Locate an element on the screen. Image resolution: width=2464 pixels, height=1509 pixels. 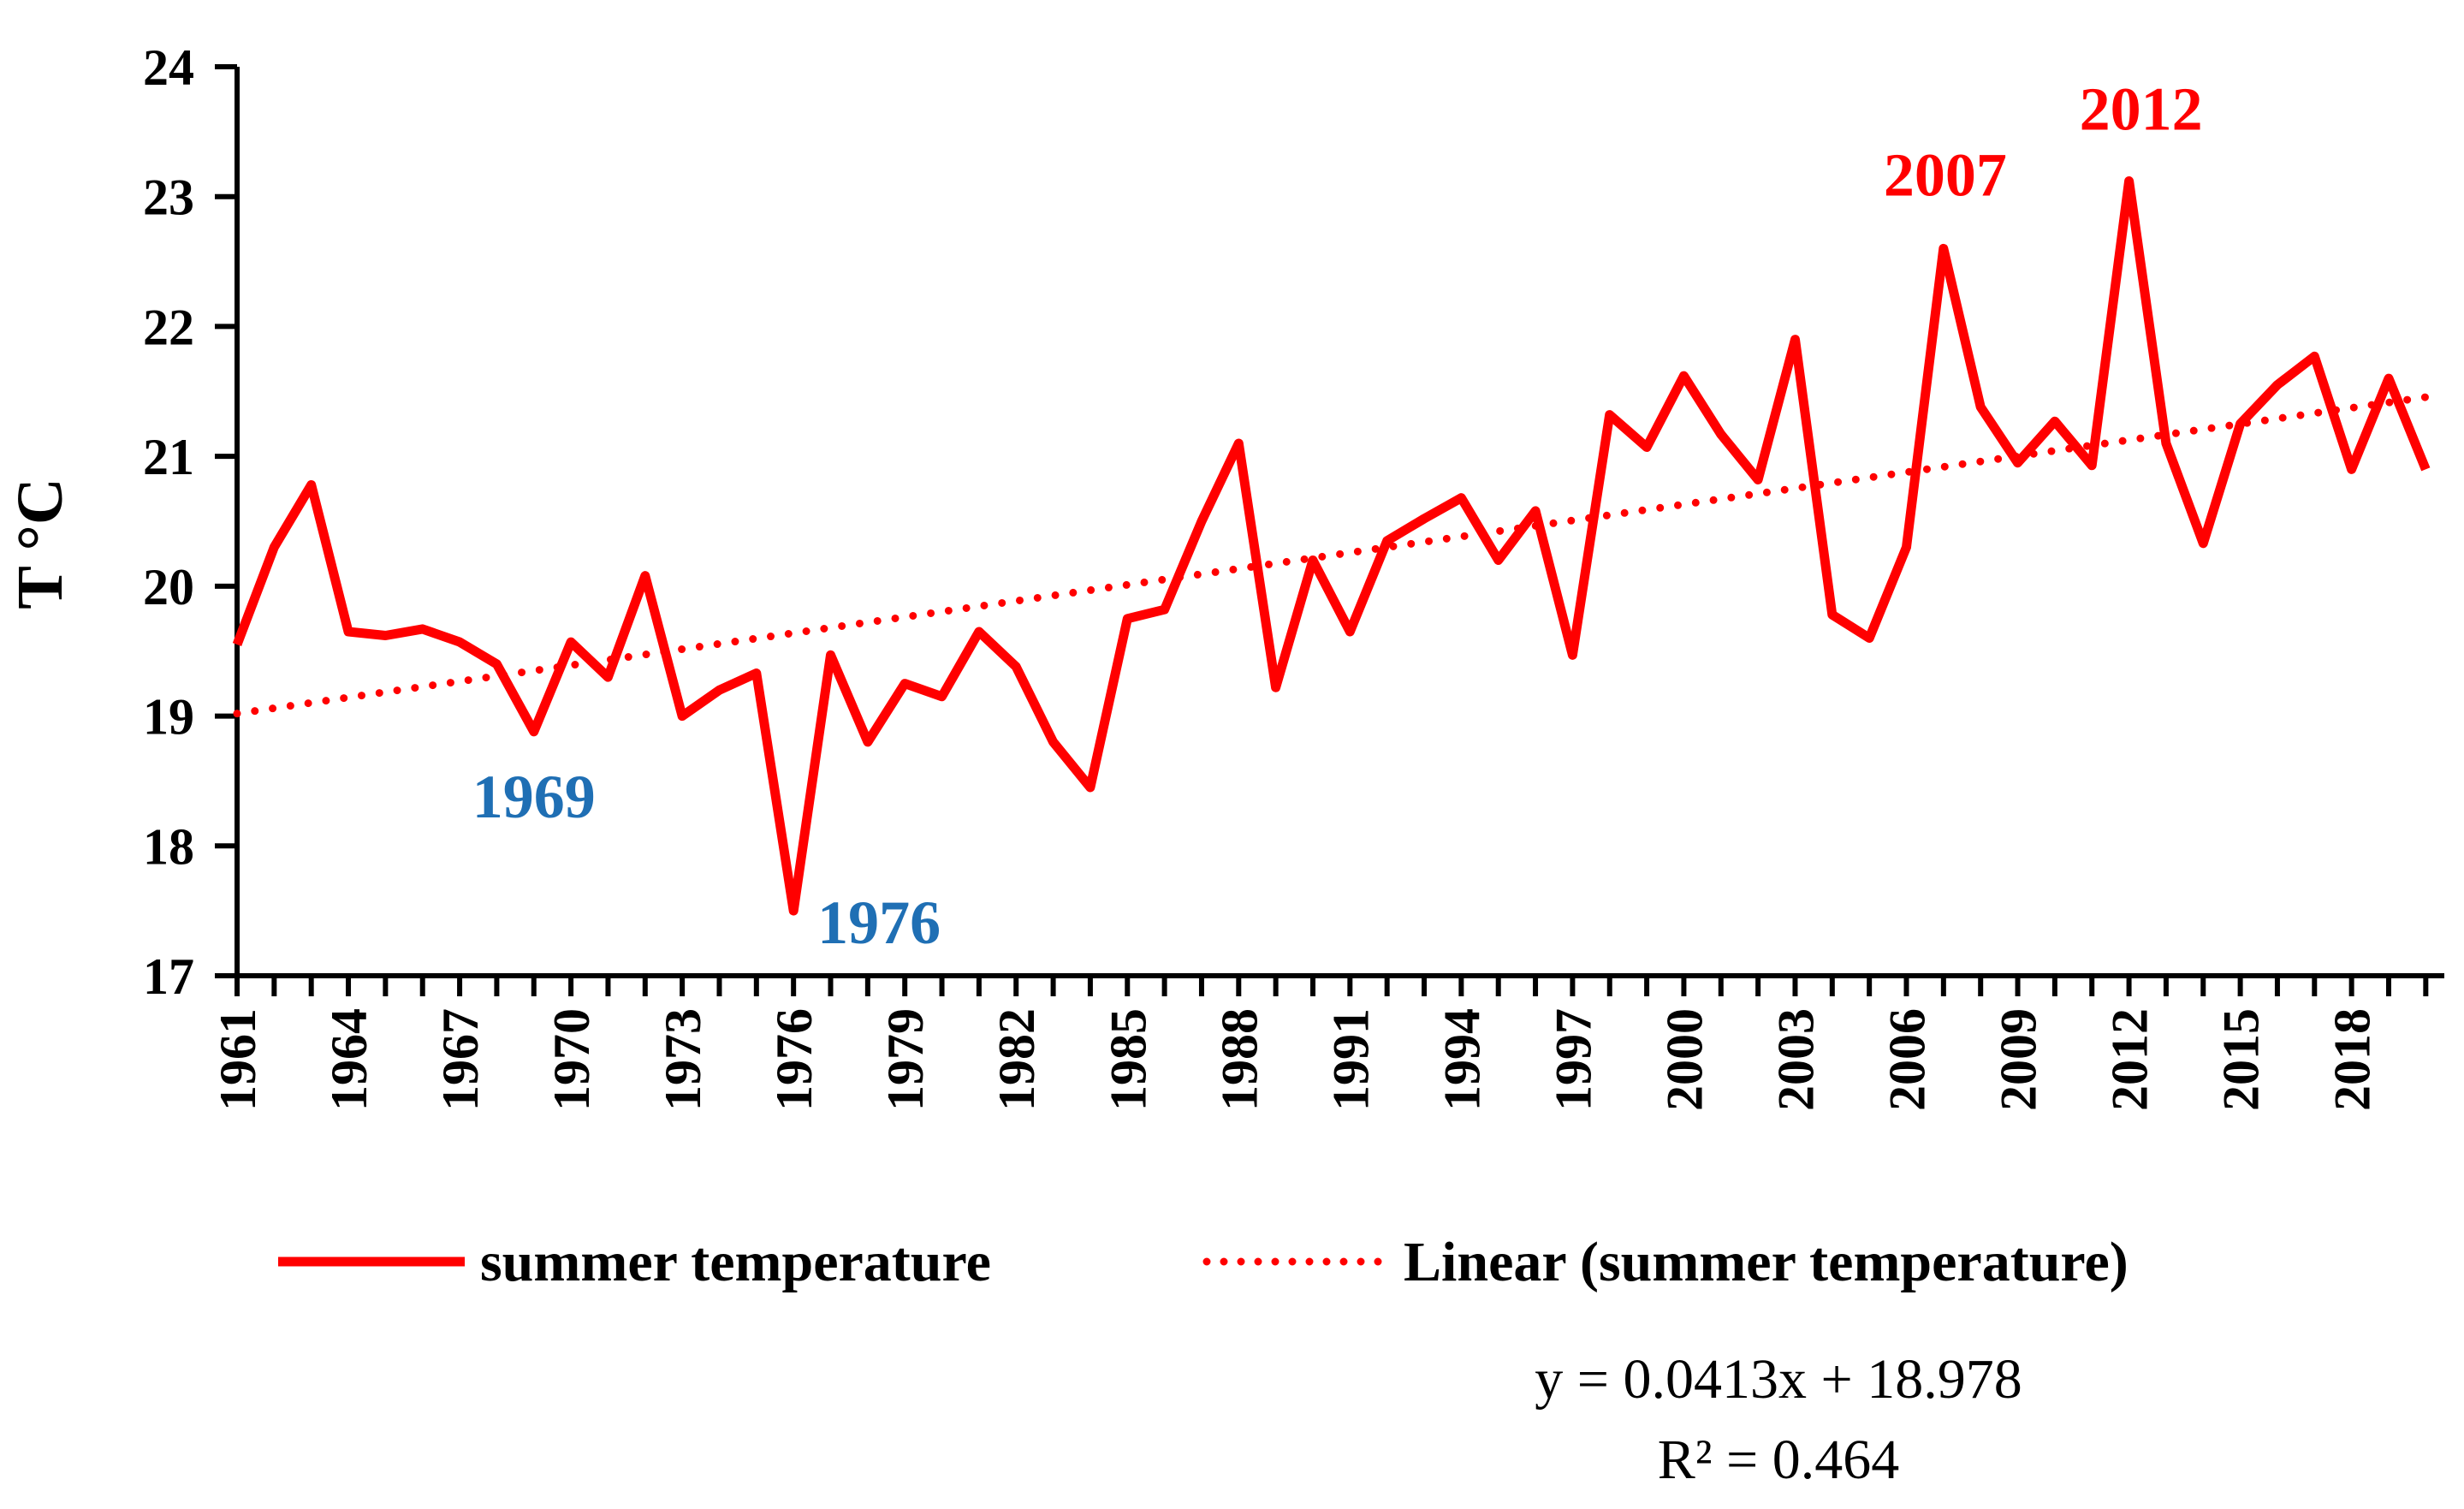
x-tick-label: 1997 is located at coordinates (1573, 1059).